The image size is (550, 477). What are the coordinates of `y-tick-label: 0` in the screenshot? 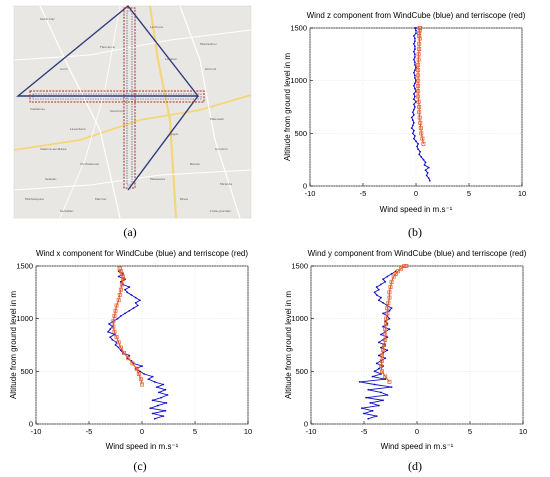 It's located at (305, 186).